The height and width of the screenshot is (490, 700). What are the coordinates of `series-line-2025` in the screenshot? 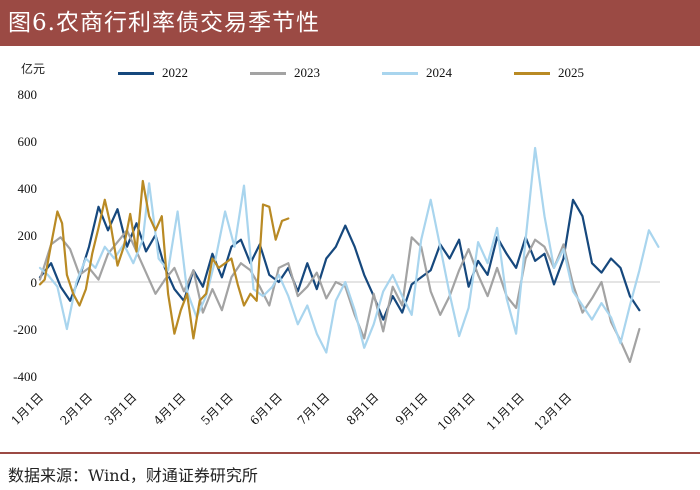 It's located at (164, 259).